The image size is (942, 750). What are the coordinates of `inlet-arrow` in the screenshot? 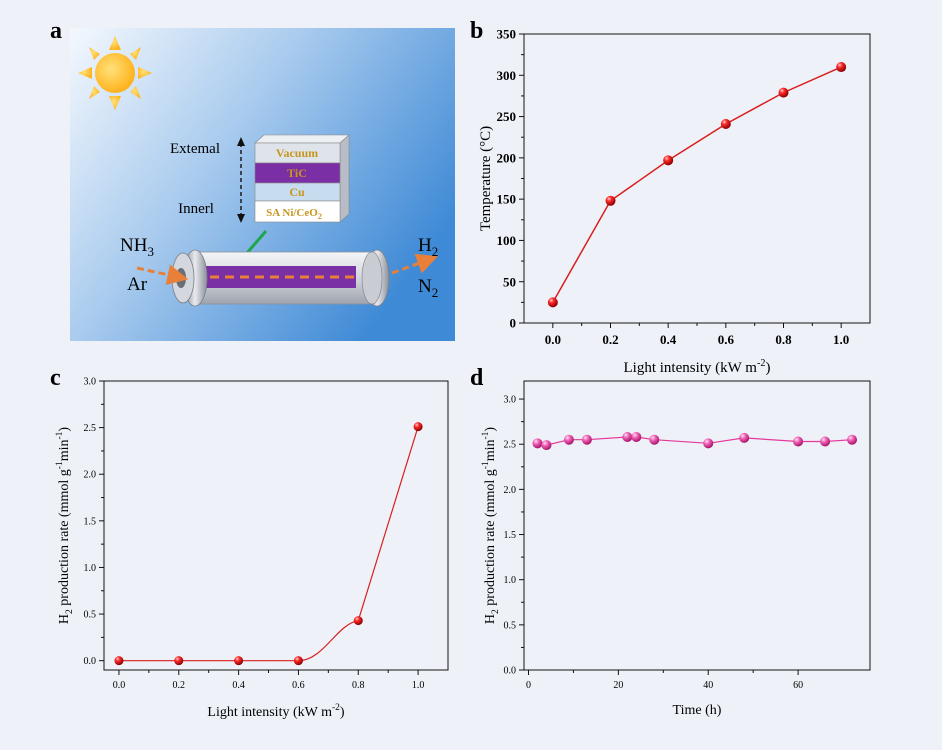 It's located at (162, 275).